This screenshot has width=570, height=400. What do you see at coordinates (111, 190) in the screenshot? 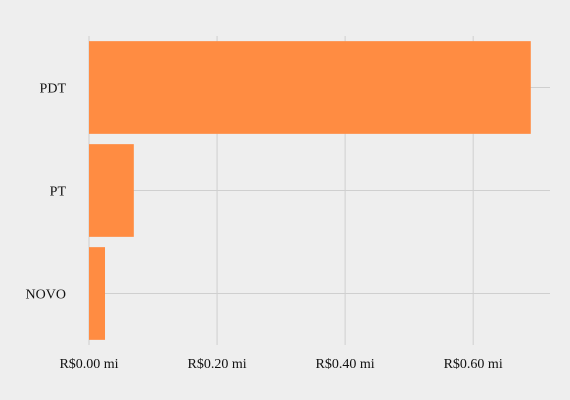
I see `bar-pt` at bounding box center [111, 190].